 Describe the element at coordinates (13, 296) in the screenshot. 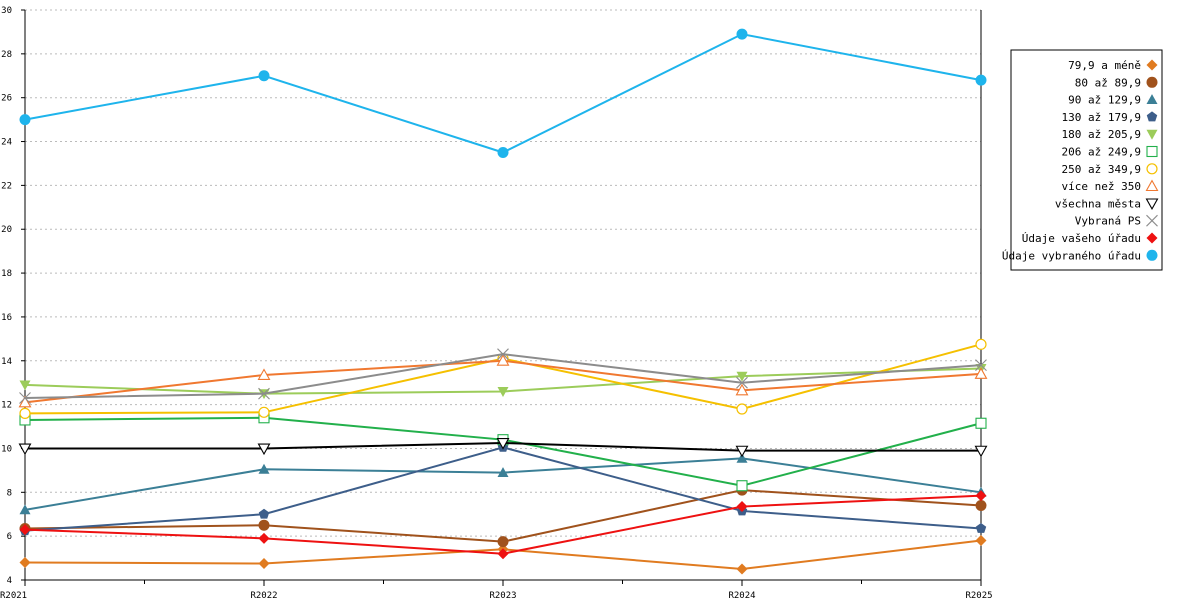

I see `y-tick-labels: 4 6 8 10 12 14 16 18 20 22 24 26 28 30` at that location.